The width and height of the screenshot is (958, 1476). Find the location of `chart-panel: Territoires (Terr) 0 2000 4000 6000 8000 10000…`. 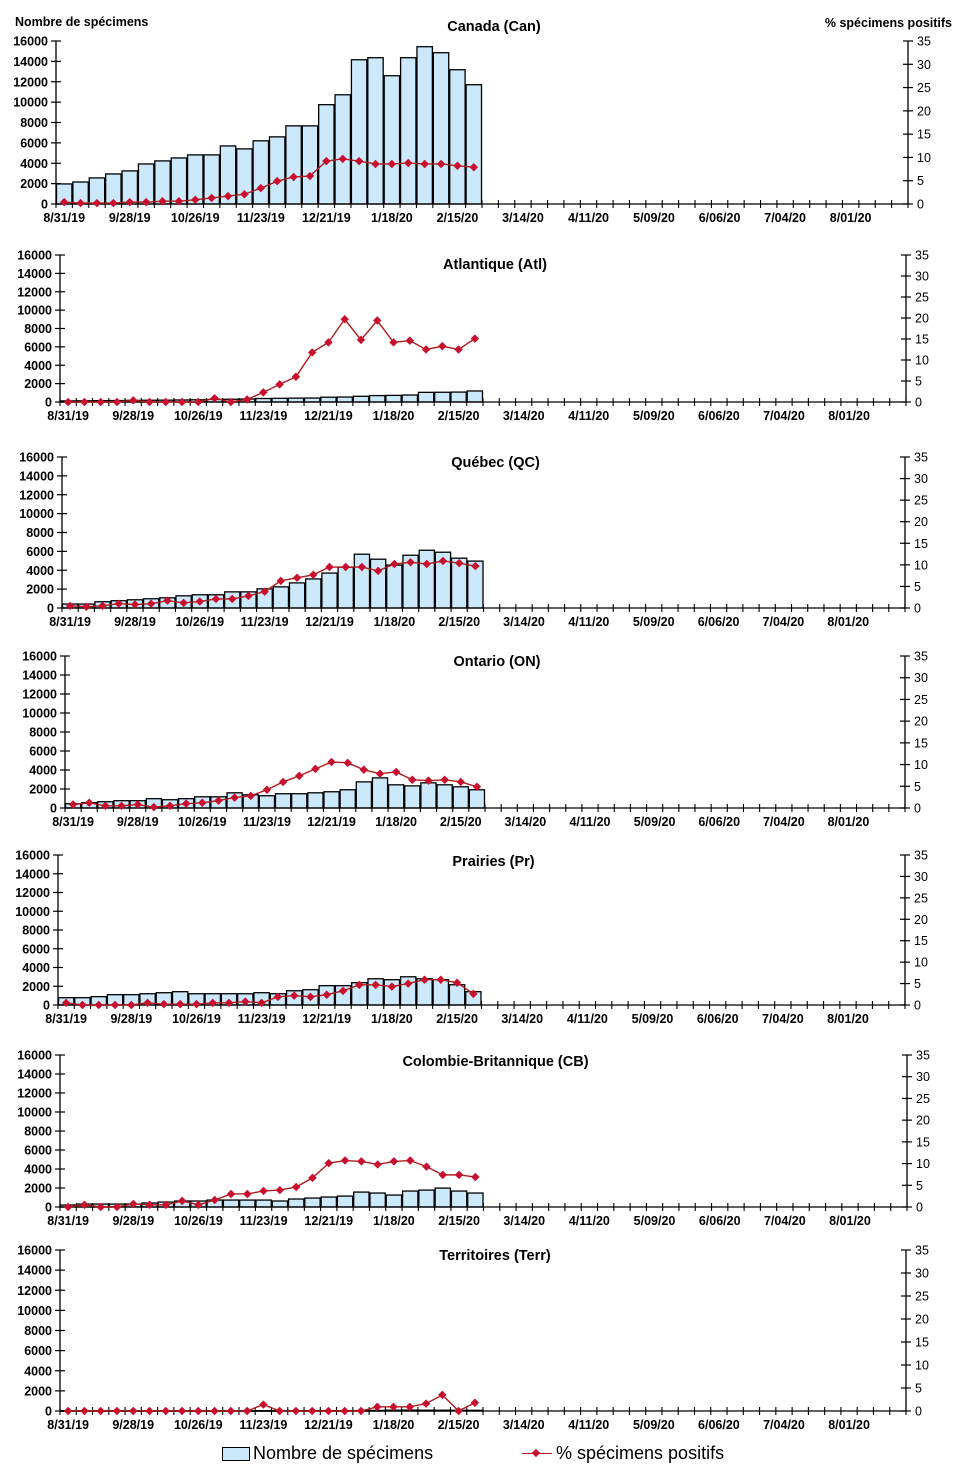

chart-panel: Territoires (Terr) 0 2000 4000 6000 8000 10000… is located at coordinates (473, 1338).